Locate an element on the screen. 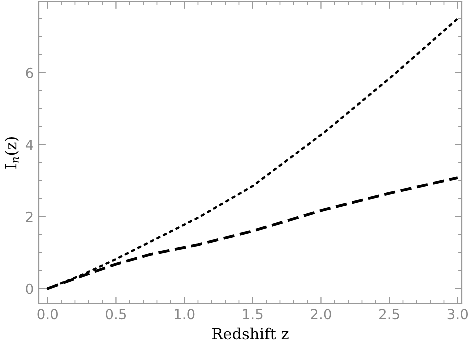 Image resolution: width=474 pixels, height=350 pixels. x-tick-label: 1.5 is located at coordinates (253, 314).